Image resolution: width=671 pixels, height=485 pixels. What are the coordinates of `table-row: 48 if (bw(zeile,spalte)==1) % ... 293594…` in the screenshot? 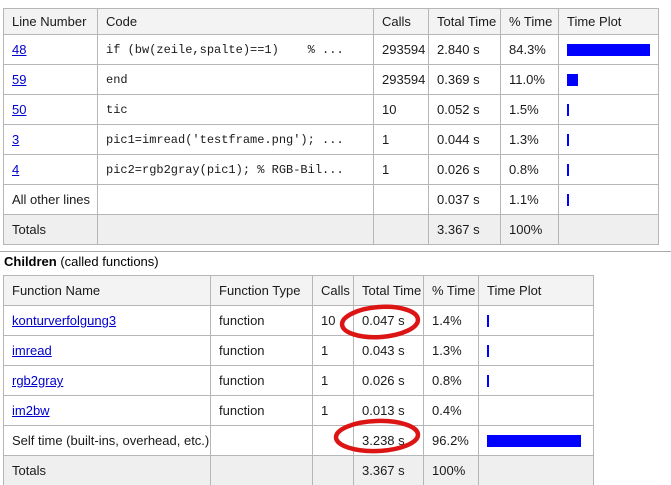 It's located at (331, 49).